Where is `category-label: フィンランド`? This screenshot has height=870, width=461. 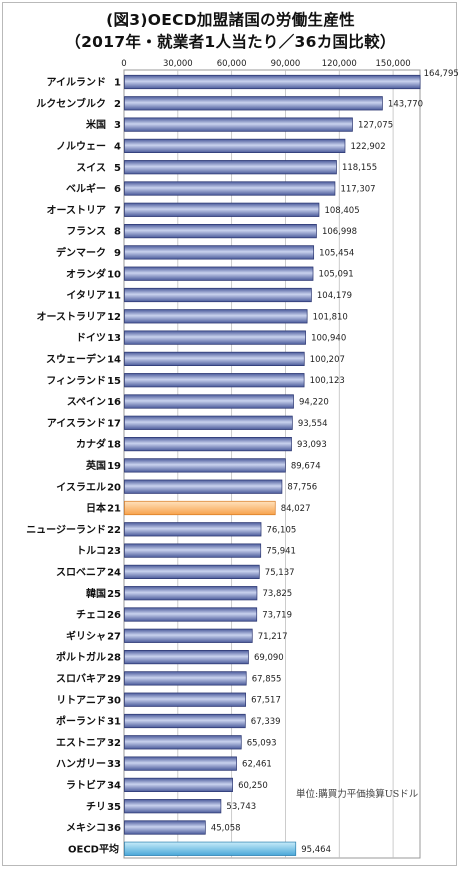
category-label: フィンランド is located at coordinates (76, 381).